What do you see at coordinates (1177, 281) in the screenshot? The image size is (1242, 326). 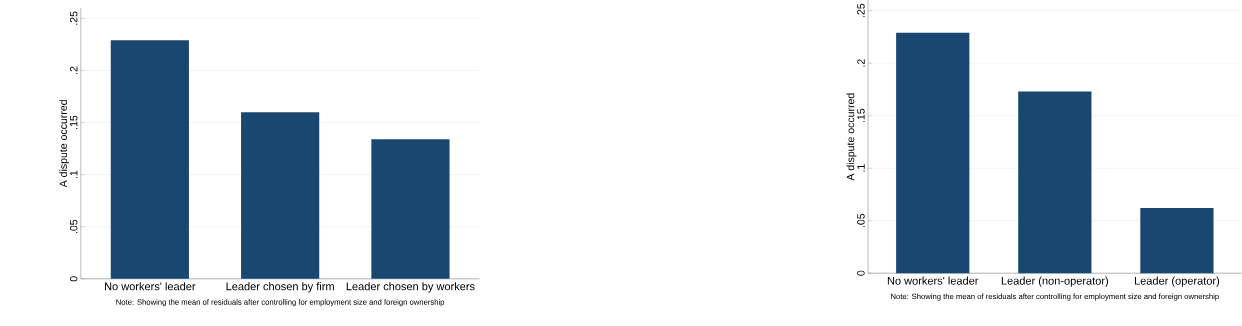 I see `x-tick-label: Leader (operator)` at bounding box center [1177, 281].